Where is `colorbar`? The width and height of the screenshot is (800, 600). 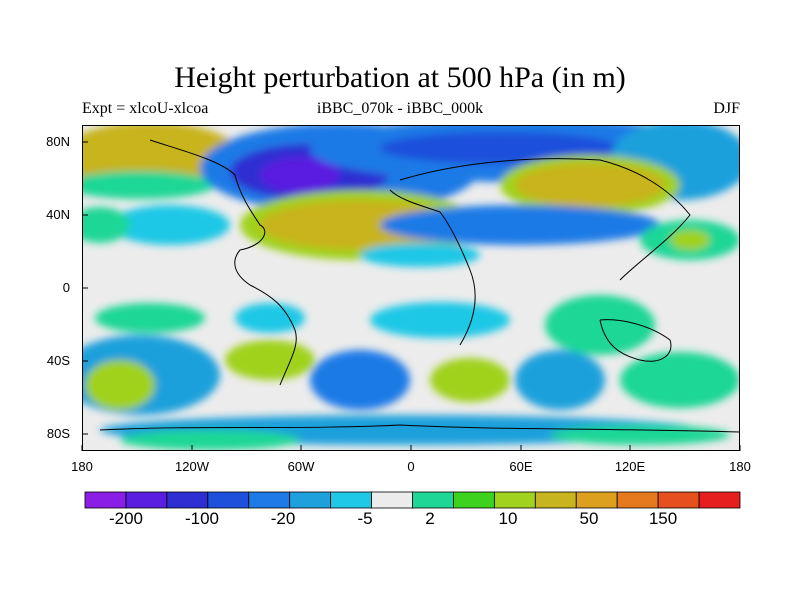 colorbar is located at coordinates (412, 500).